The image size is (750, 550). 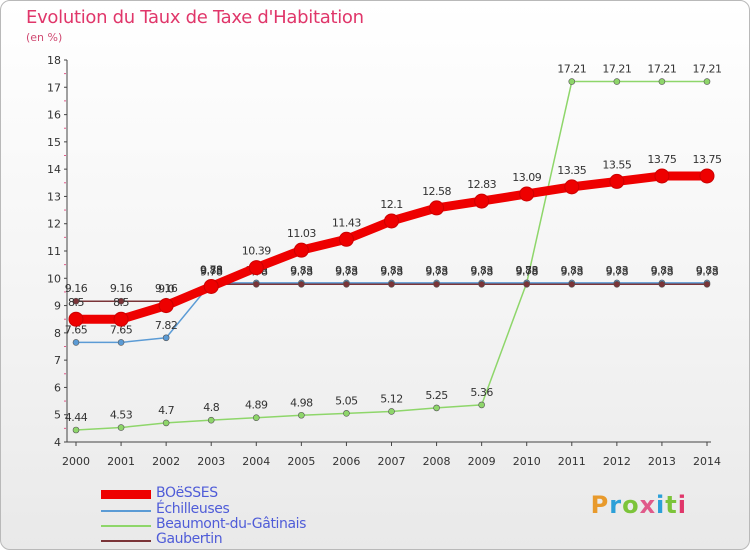 What do you see at coordinates (301, 461) in the screenshot?
I see `x-tick-label: 2005` at bounding box center [301, 461].